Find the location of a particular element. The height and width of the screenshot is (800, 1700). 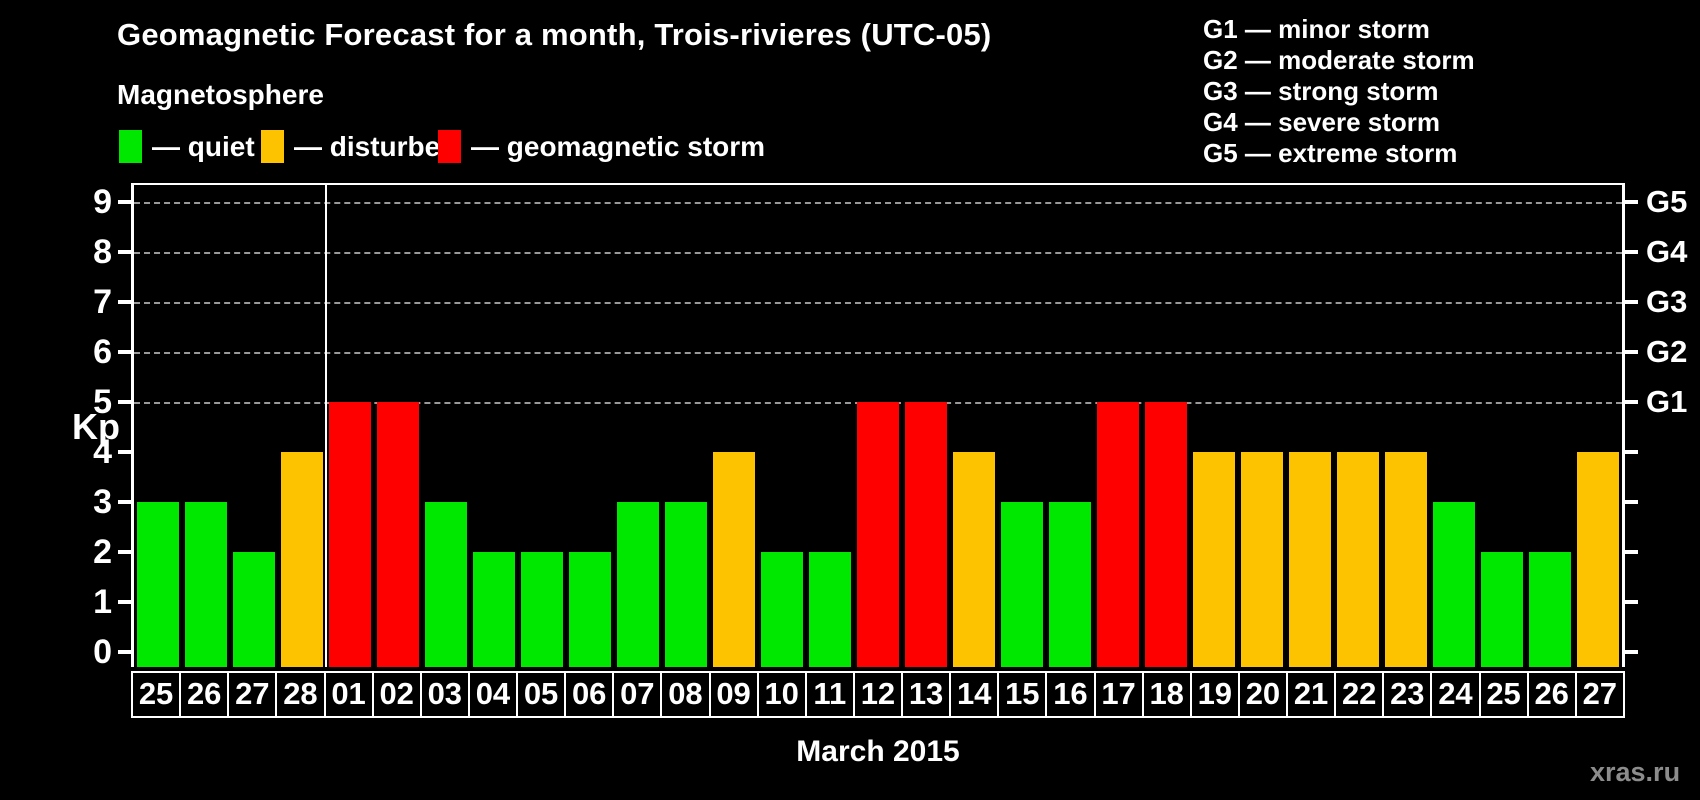

right-axis-label-G1: G1 is located at coordinates (1667, 401).